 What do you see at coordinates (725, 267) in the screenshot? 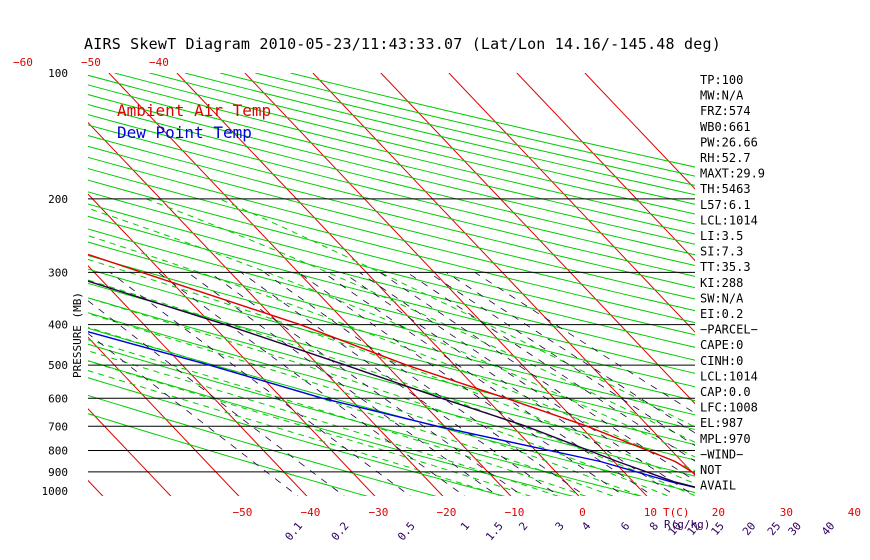
I see `index-entry: TT:35.3` at bounding box center [725, 267].